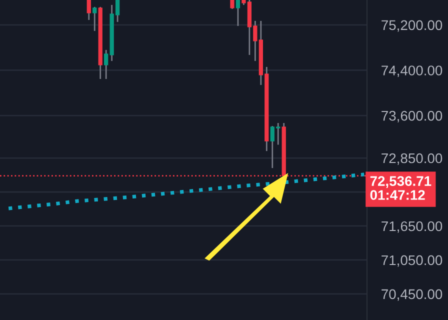 Image resolution: width=448 pixels, height=320 pixels. I want to click on y-tick-label: 75,200.00, so click(412, 26).